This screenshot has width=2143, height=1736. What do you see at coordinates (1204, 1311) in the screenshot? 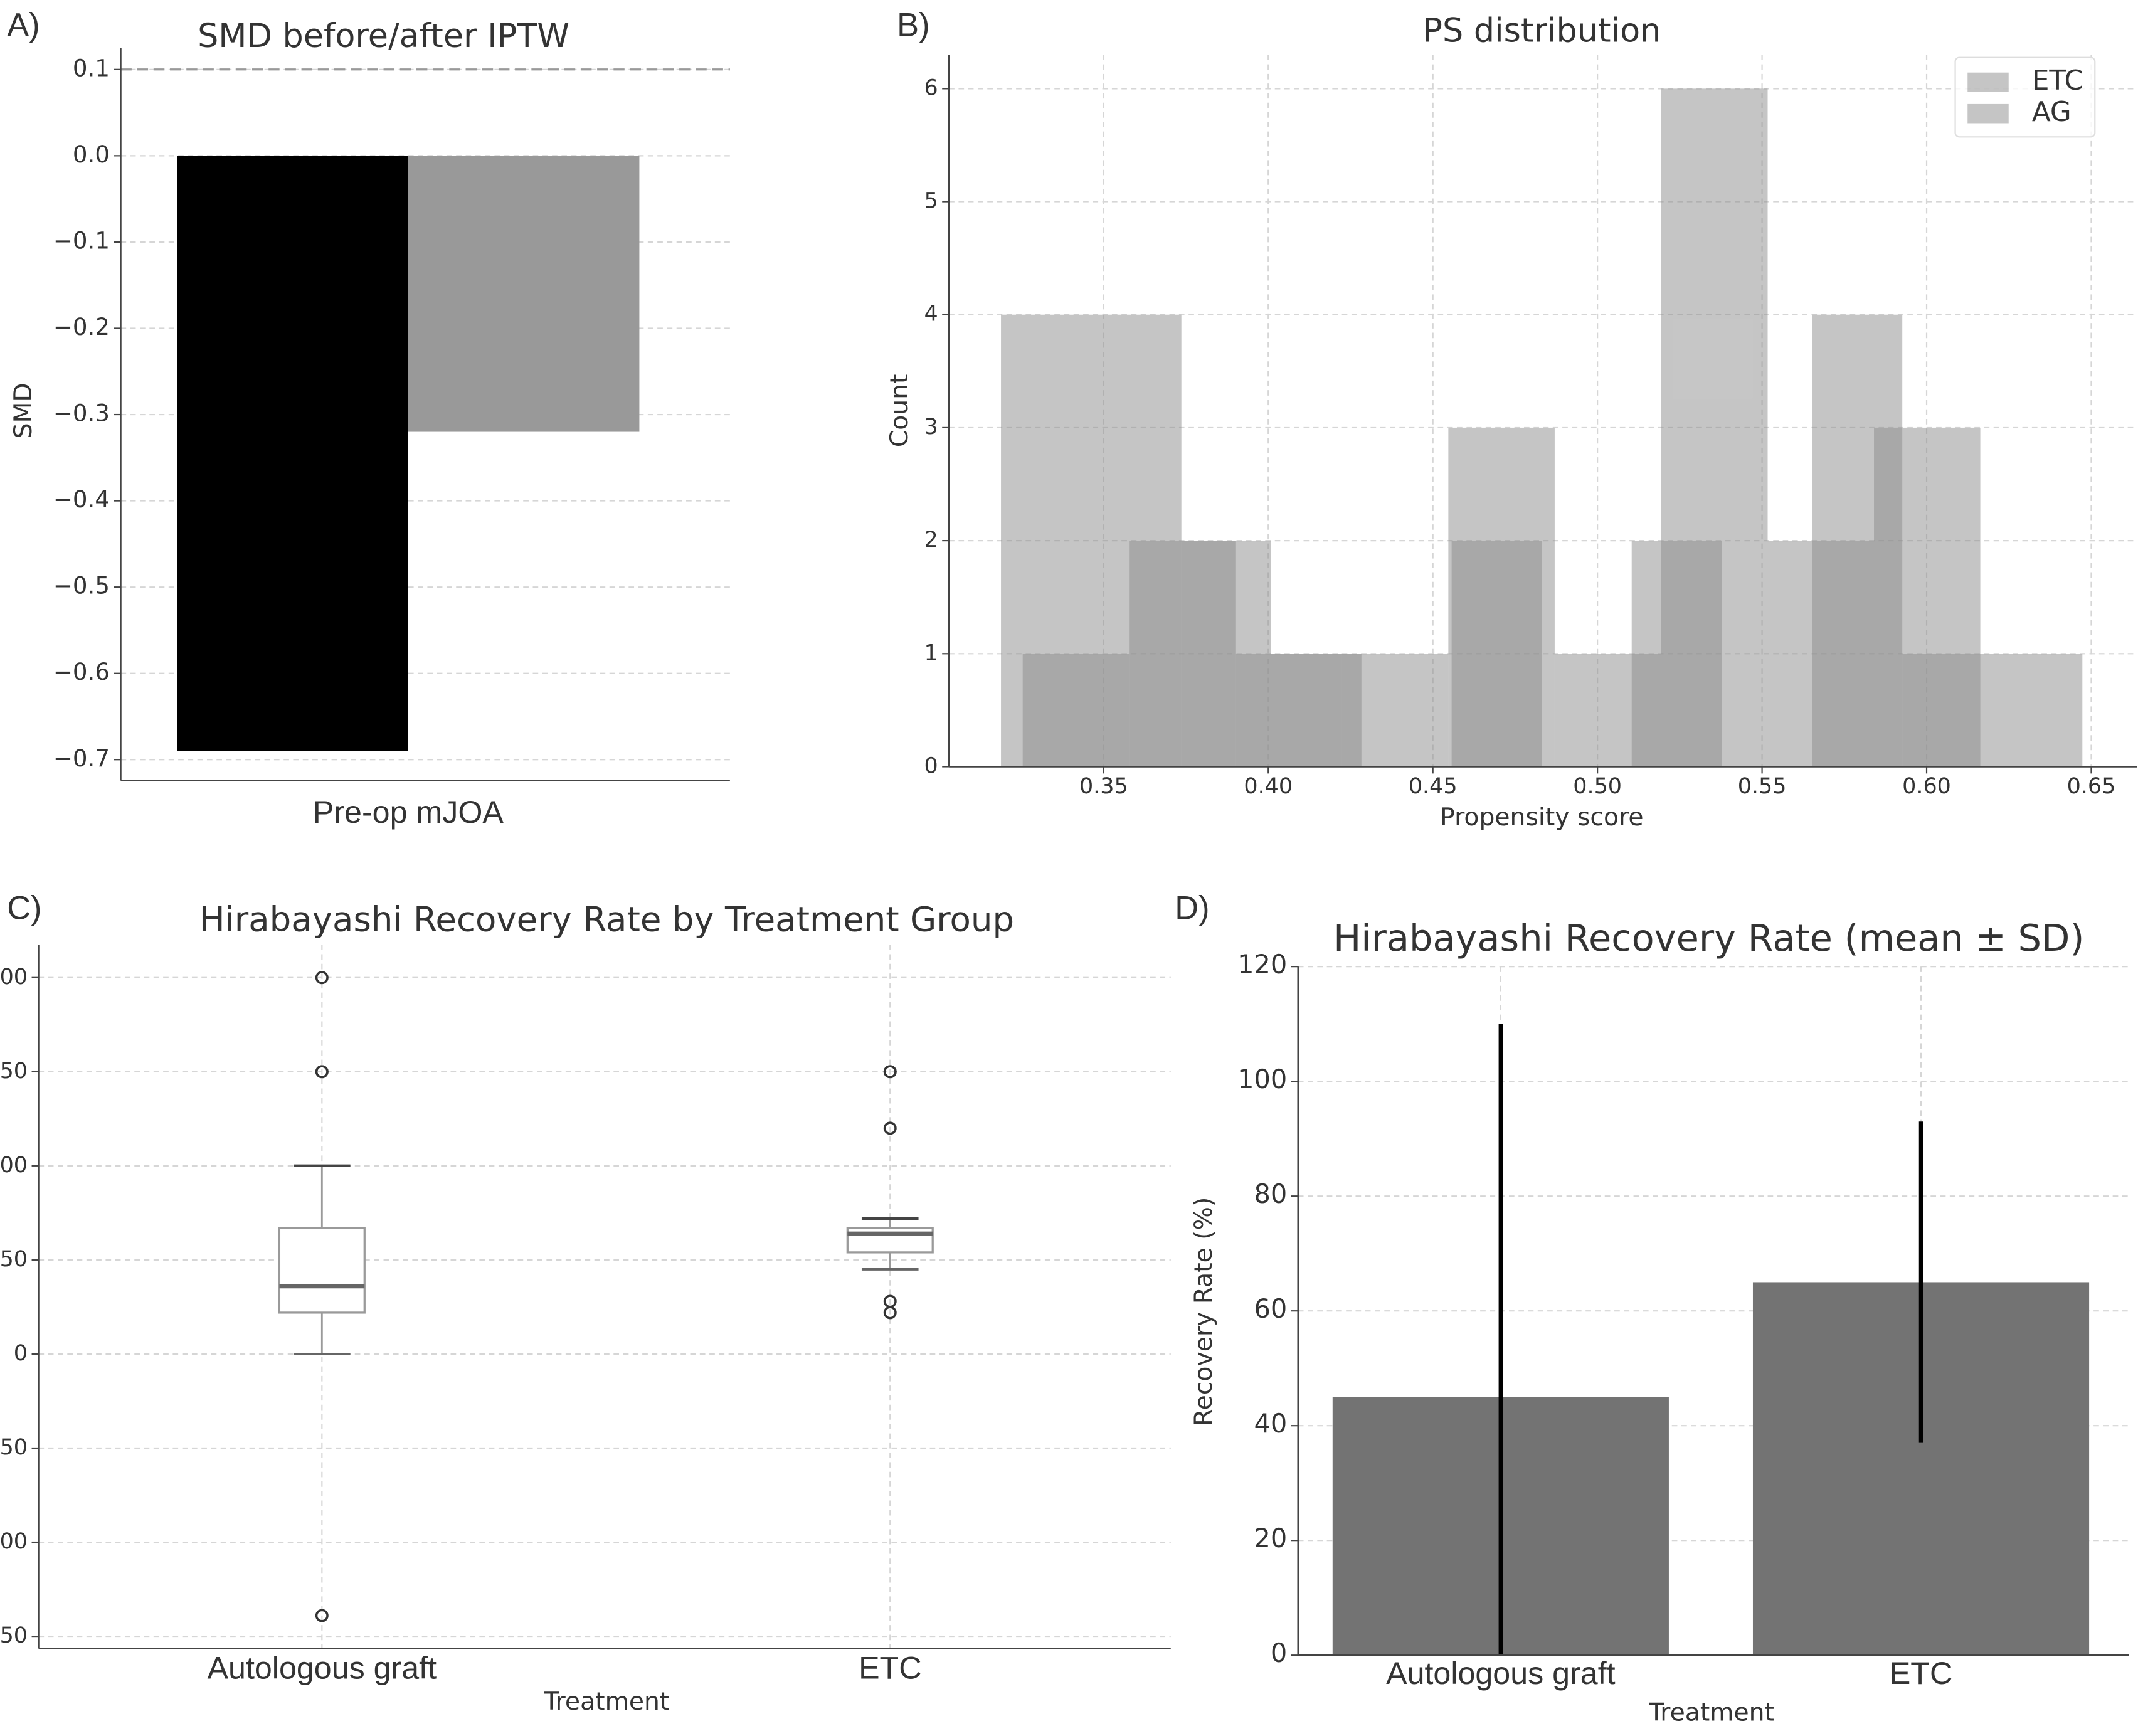
I see `y-axis-label: Recovery Rate (%)` at bounding box center [1204, 1311].